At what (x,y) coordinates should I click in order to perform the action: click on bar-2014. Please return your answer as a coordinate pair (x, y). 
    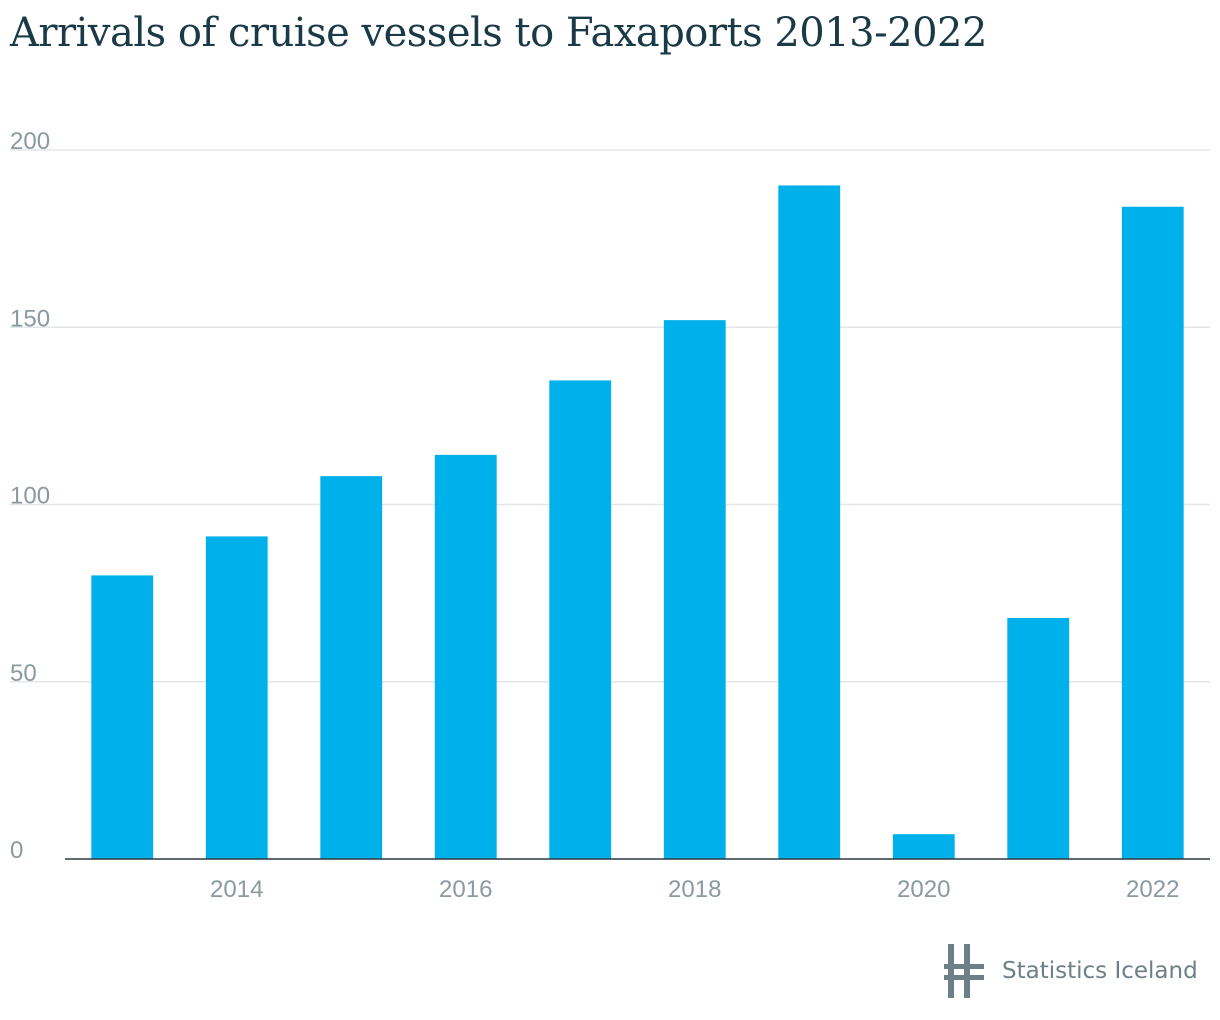
    Looking at the image, I should click on (236, 697).